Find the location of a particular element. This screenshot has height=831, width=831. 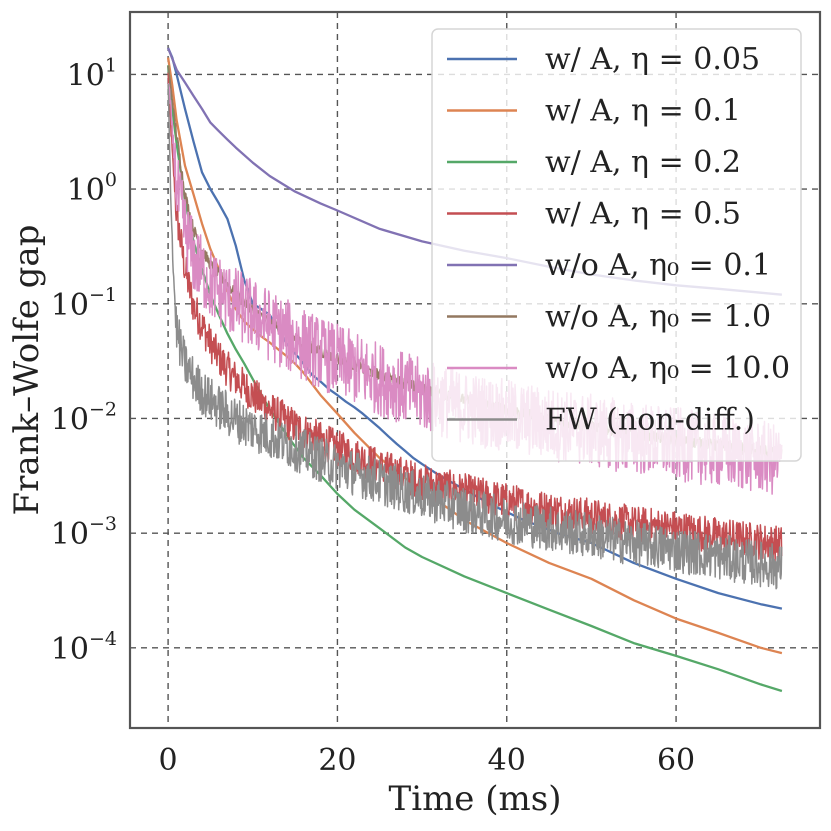

y-tick-label: 10⁻¹ is located at coordinates (84, 303).